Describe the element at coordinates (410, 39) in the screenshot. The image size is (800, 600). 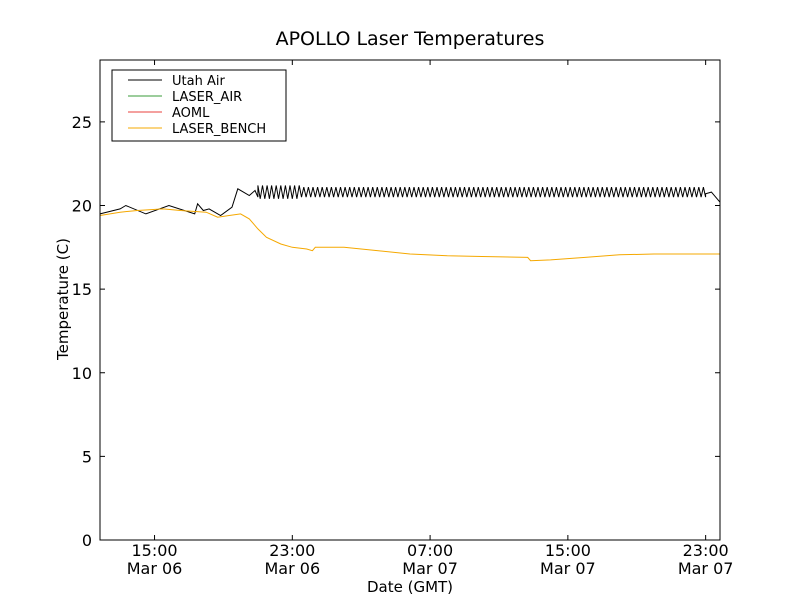
I see `chart-title: APOLLO Laser Temperatures` at that location.